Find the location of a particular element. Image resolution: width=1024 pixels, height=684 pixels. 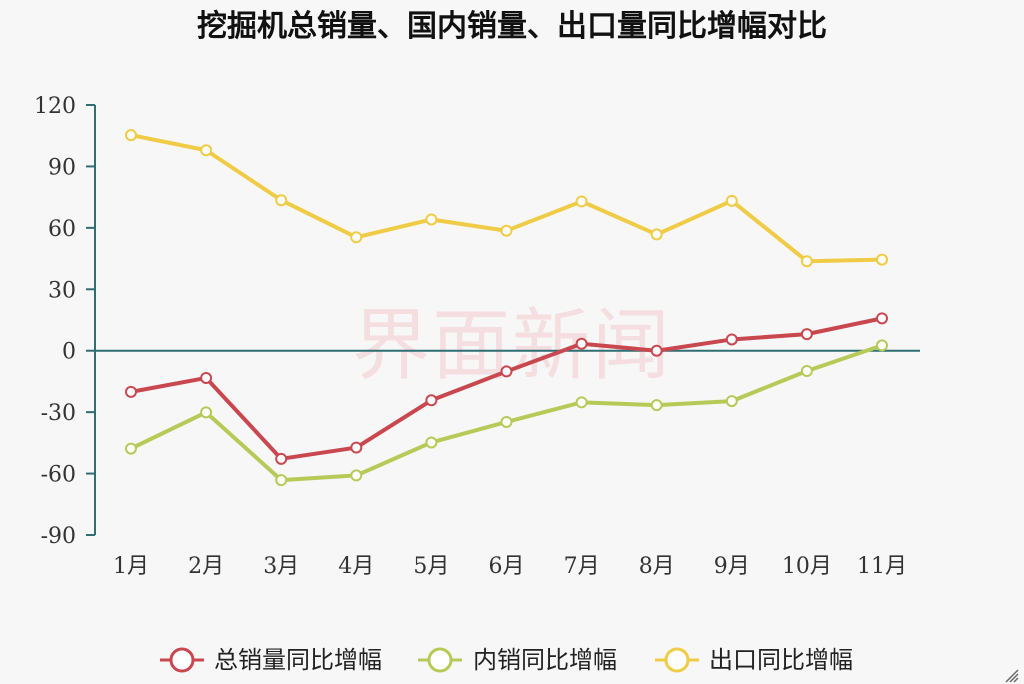

y-tick-label: -60 is located at coordinates (58, 475).